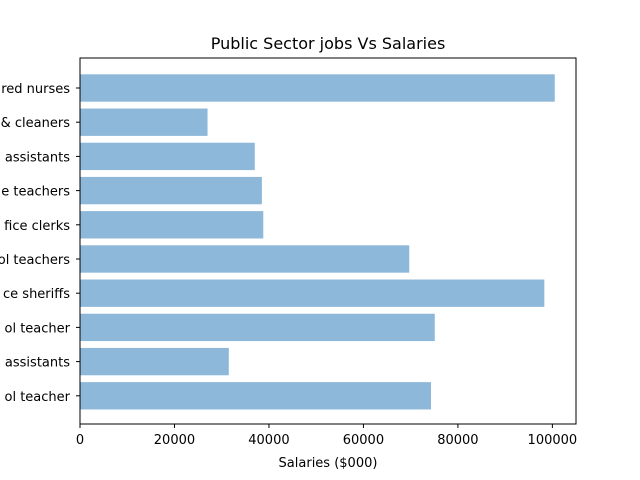  I want to click on y-tick-label-6: ce sheriffs, so click(36, 294).